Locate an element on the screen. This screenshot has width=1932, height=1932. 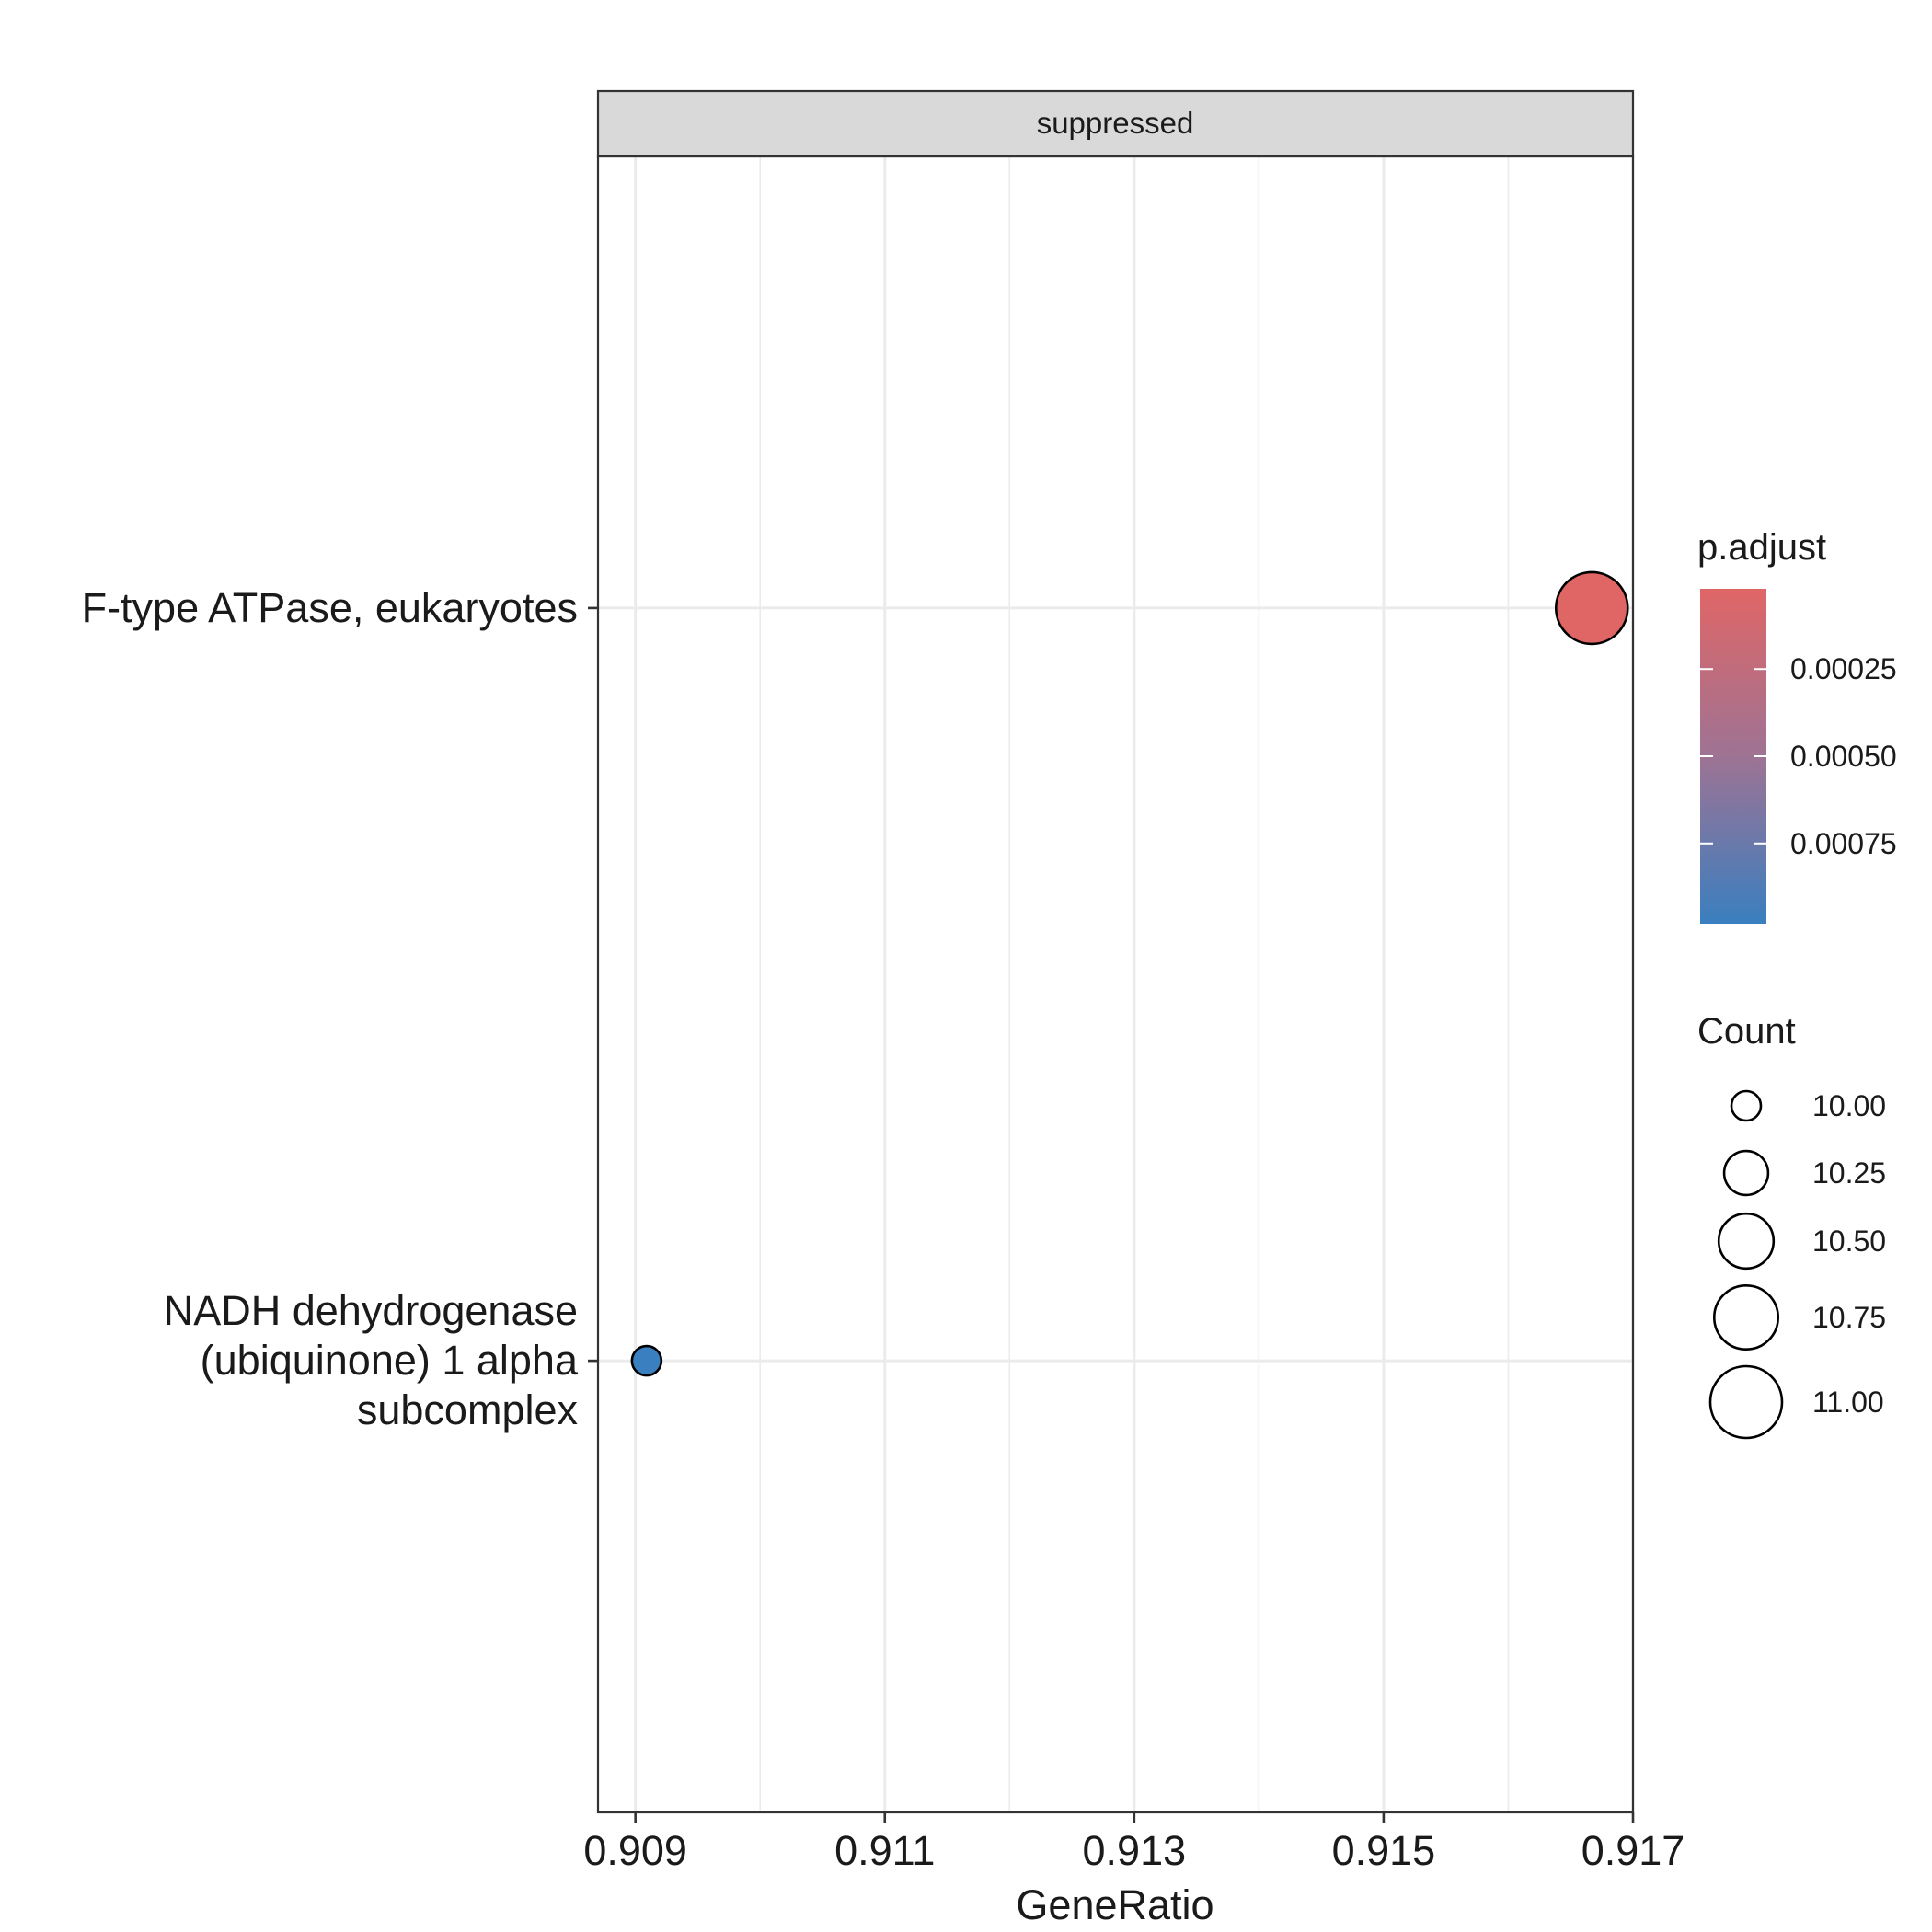
x-axis-title: GeneRatio is located at coordinates (1114, 1905).